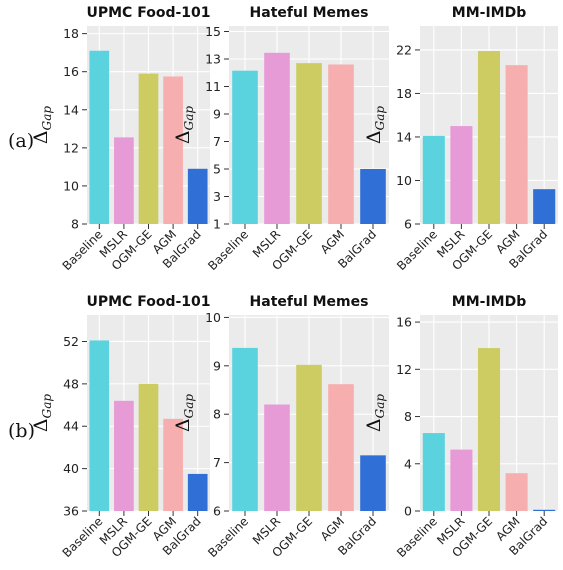 This screenshot has width=563, height=570. I want to click on y-tick-label: 0, so click(408, 511).